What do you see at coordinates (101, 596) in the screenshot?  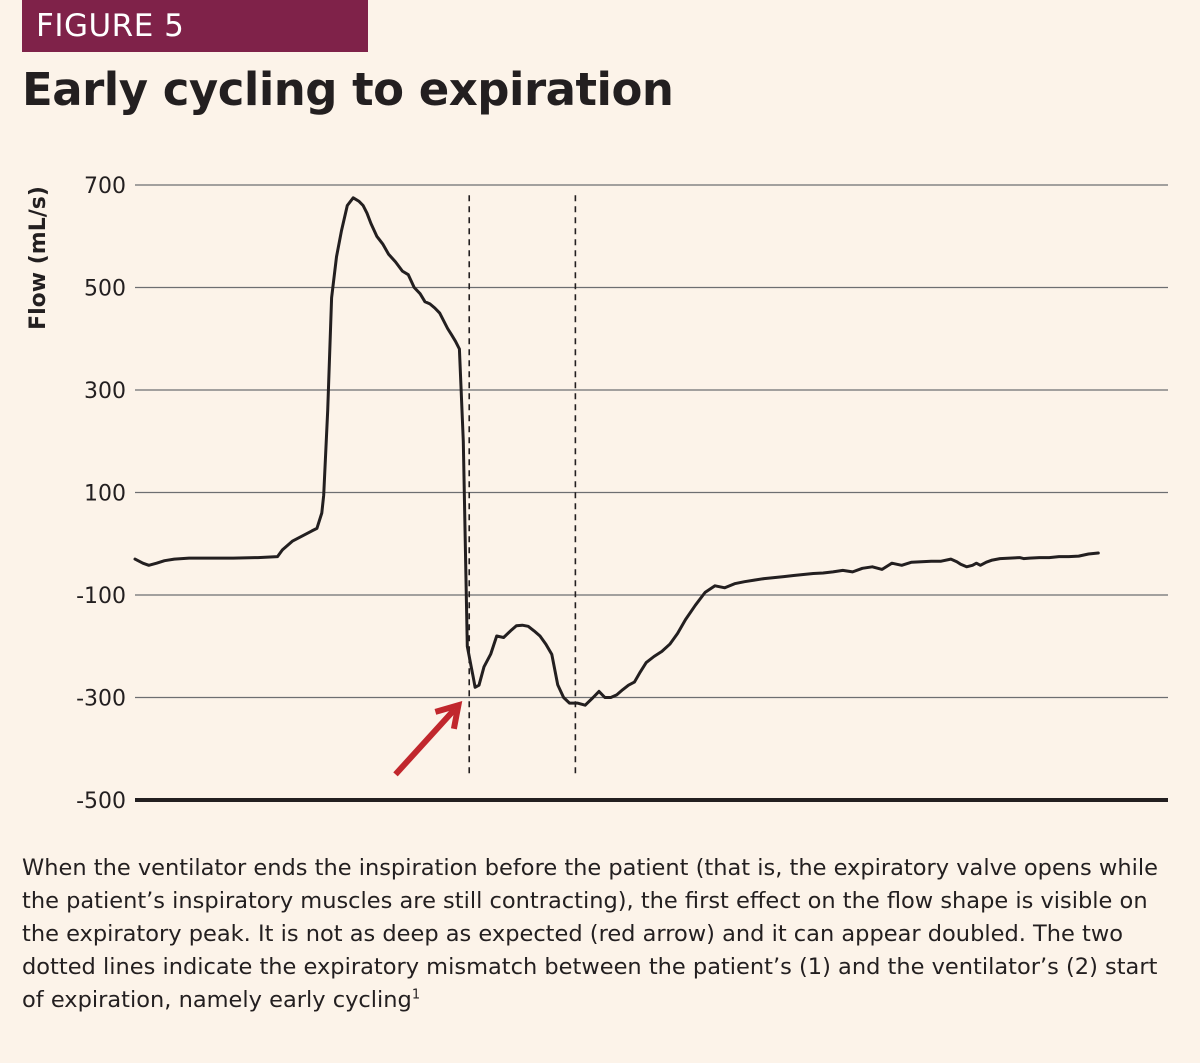 I see `y-tick-label: -100` at bounding box center [101, 596].